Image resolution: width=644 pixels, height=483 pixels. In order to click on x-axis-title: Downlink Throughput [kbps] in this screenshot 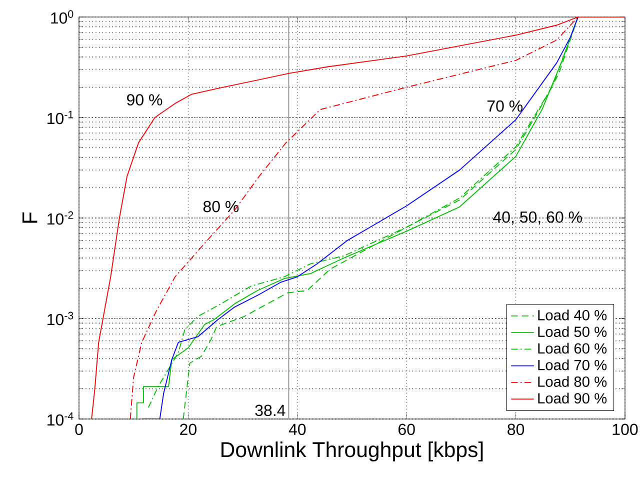, I will do `click(352, 452)`.